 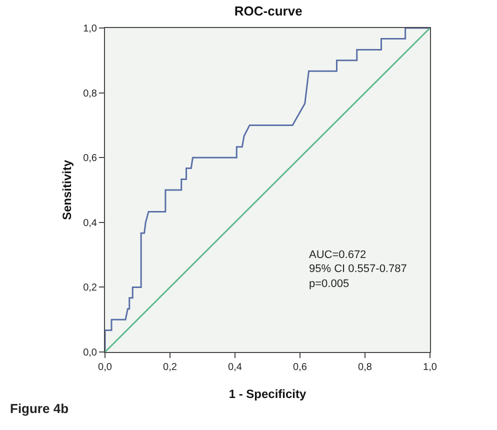 I want to click on x-tick-label: 0,8, so click(x=365, y=367).